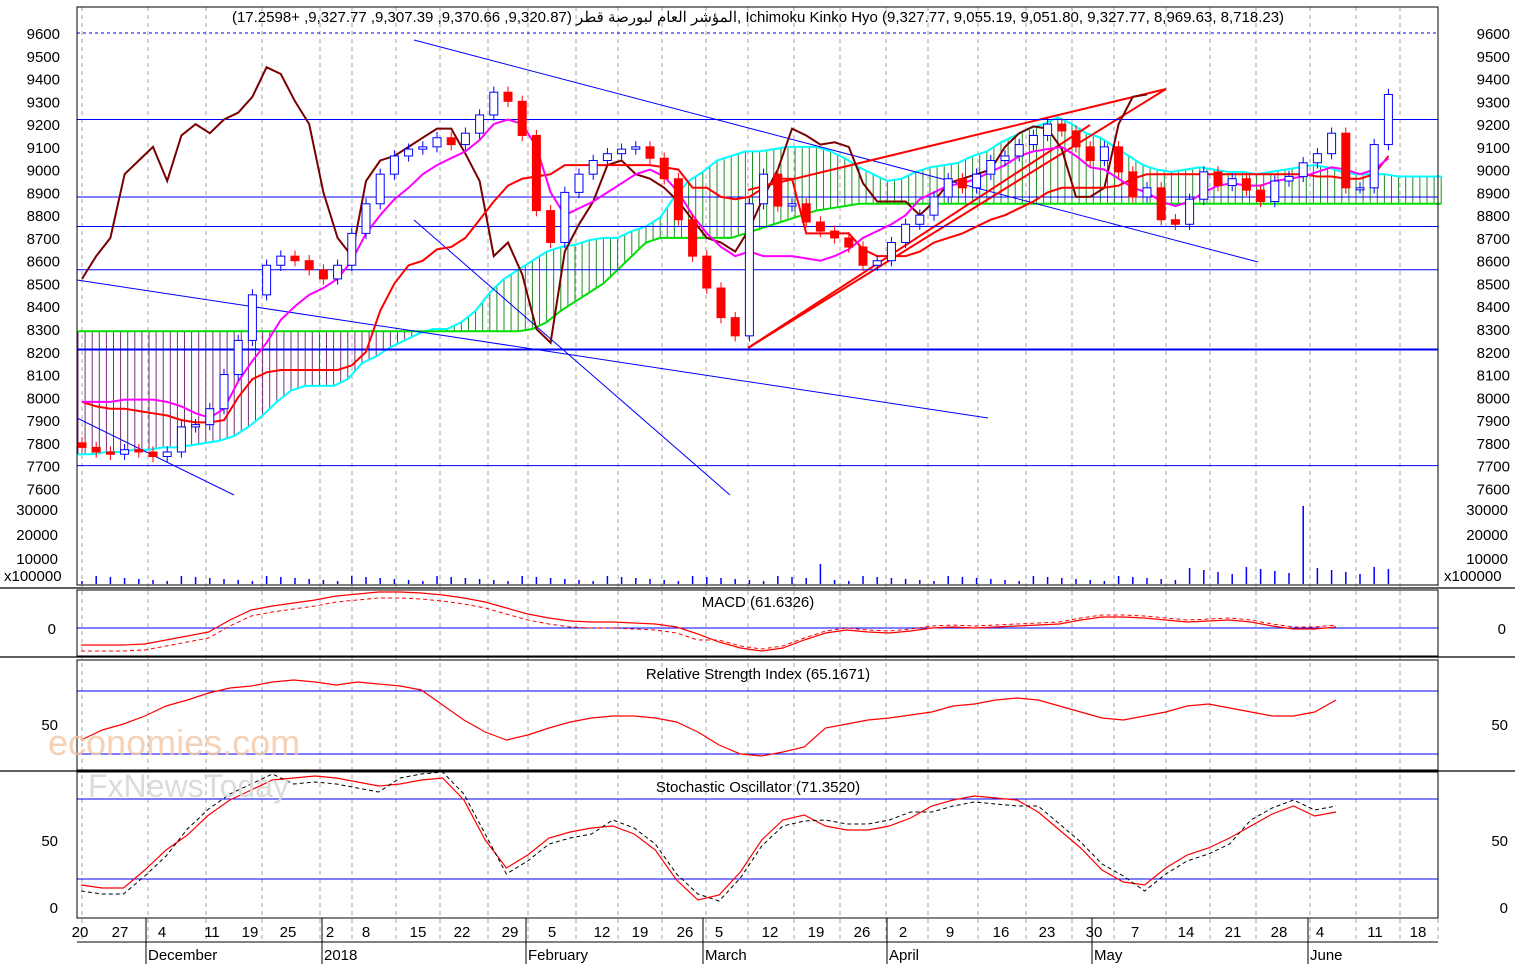  Describe the element at coordinates (49, 725) in the screenshot. I see `rsi-tick-left: 50` at that location.